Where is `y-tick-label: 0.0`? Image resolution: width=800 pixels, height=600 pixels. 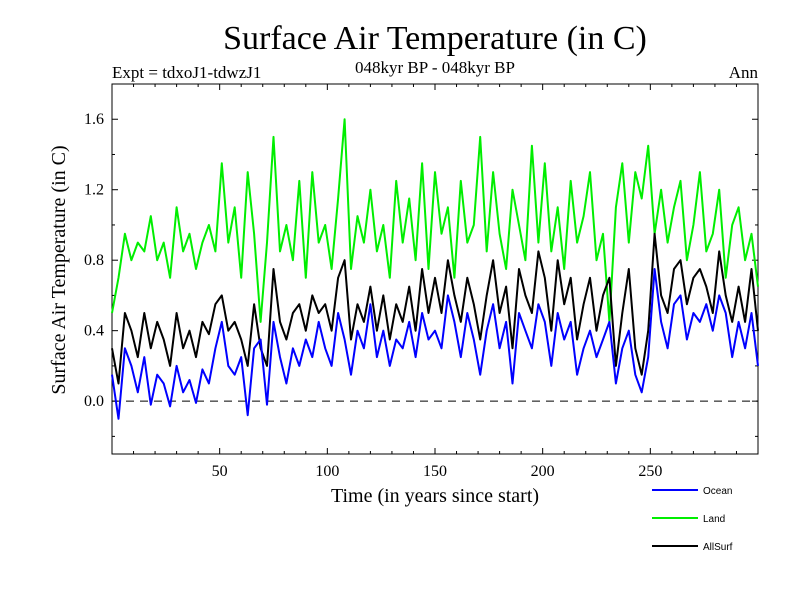 y-tick-label: 0.0 is located at coordinates (94, 401).